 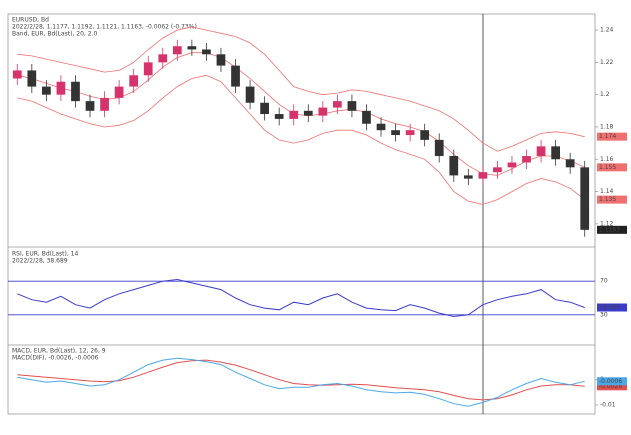 I want to click on y-tick-label: 1.16, so click(x=607, y=159).